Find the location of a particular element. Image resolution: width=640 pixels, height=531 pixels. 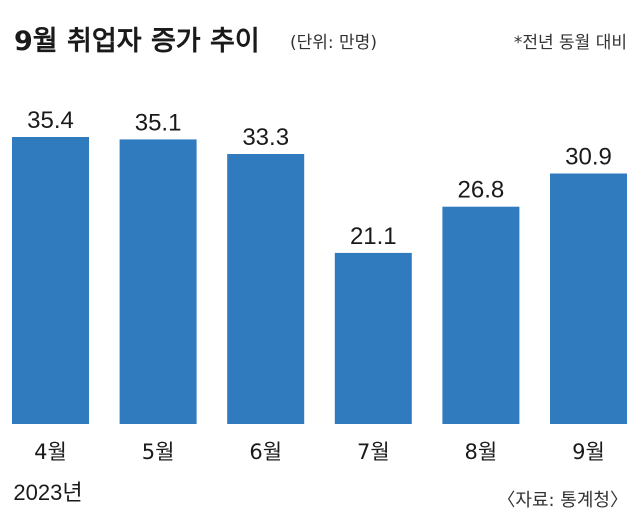

value-label-4: 21.1 is located at coordinates (373, 236).